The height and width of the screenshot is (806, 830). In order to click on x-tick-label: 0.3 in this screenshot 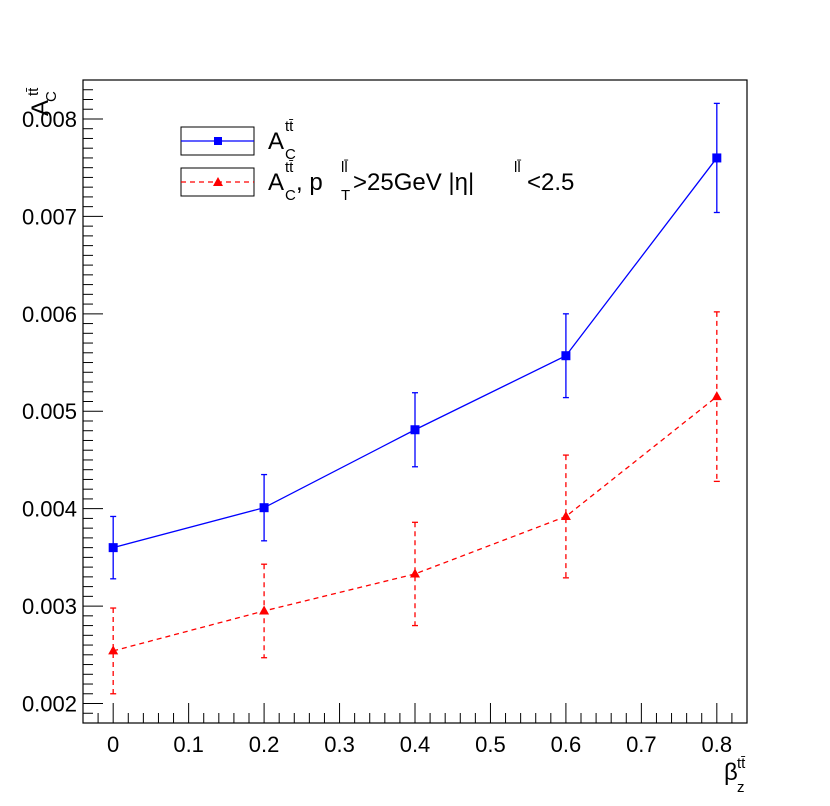, I will do `click(339, 744)`.